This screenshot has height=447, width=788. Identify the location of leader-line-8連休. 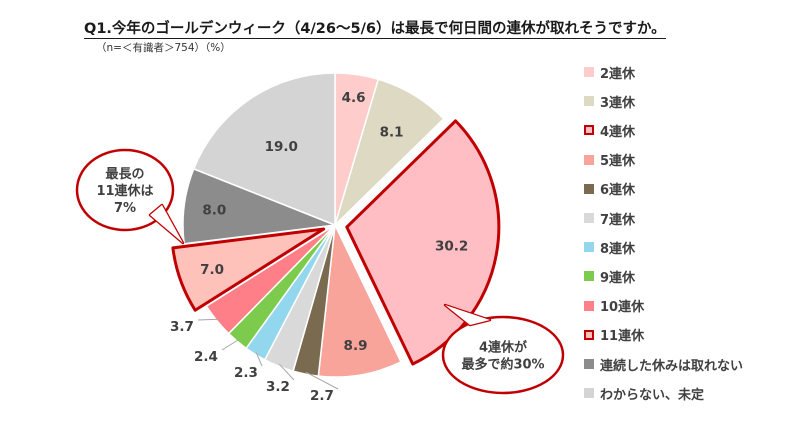
(259, 359).